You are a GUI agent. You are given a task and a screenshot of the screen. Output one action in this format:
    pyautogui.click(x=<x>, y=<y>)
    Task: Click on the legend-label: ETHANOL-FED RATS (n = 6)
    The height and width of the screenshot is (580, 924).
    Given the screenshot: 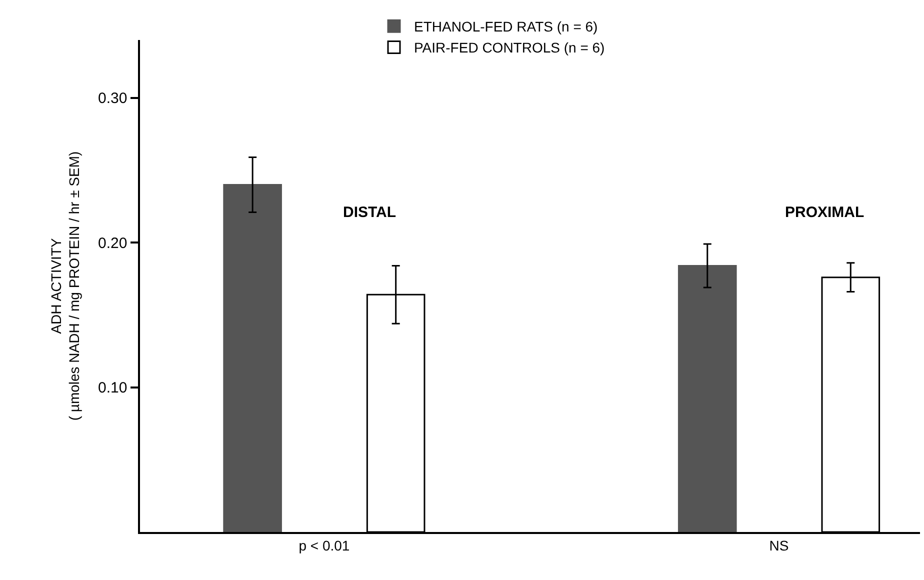 What is the action you would take?
    pyautogui.click(x=506, y=26)
    